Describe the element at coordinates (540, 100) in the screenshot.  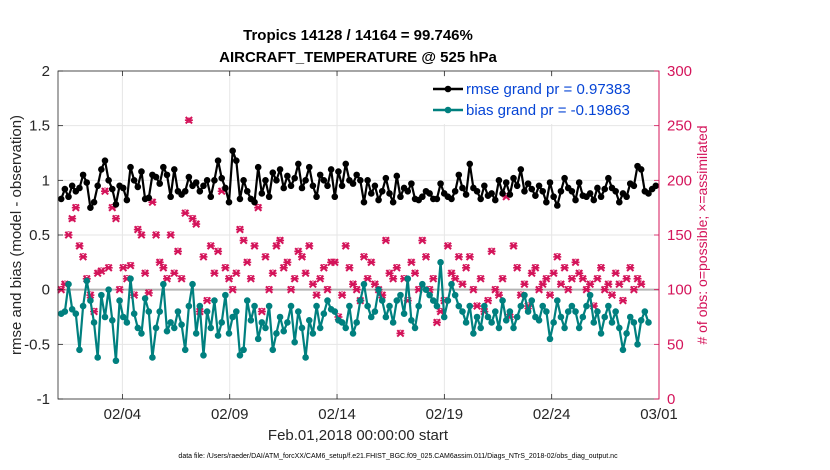
I see `legend-box` at that location.